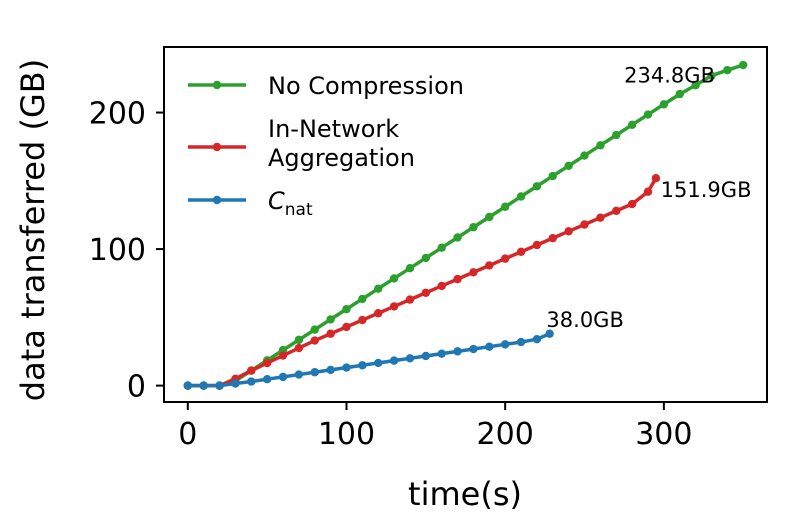 The image size is (790, 528). What do you see at coordinates (117, 114) in the screenshot?
I see `y-tick-label: 200` at bounding box center [117, 114].